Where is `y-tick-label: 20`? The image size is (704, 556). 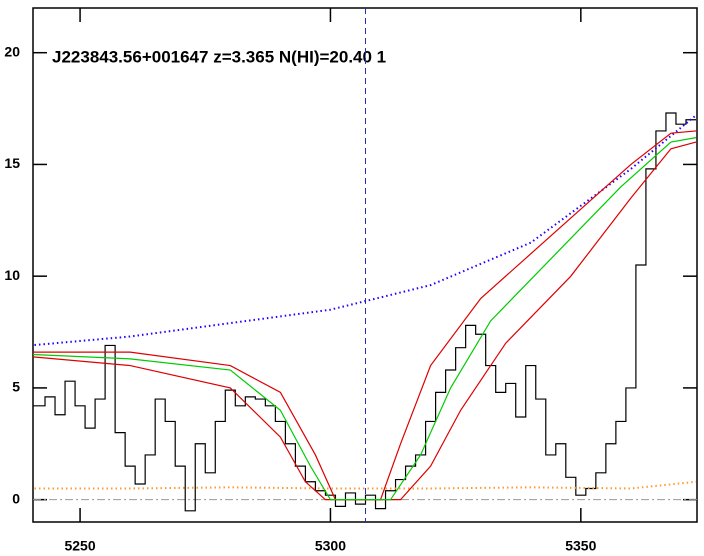 y-tick-label: 20 is located at coordinates (12, 51).